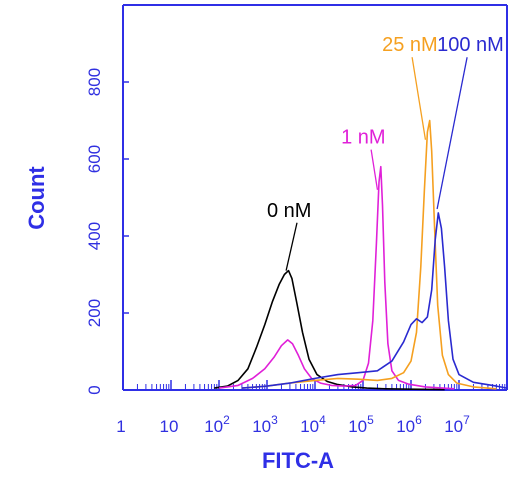 This screenshot has height=477, width=514. Describe the element at coordinates (293, 408) in the screenshot. I see `x-ticks: 1 10 10² 10³ 10⁴ 10⁵ 10⁶ 10⁷` at that location.